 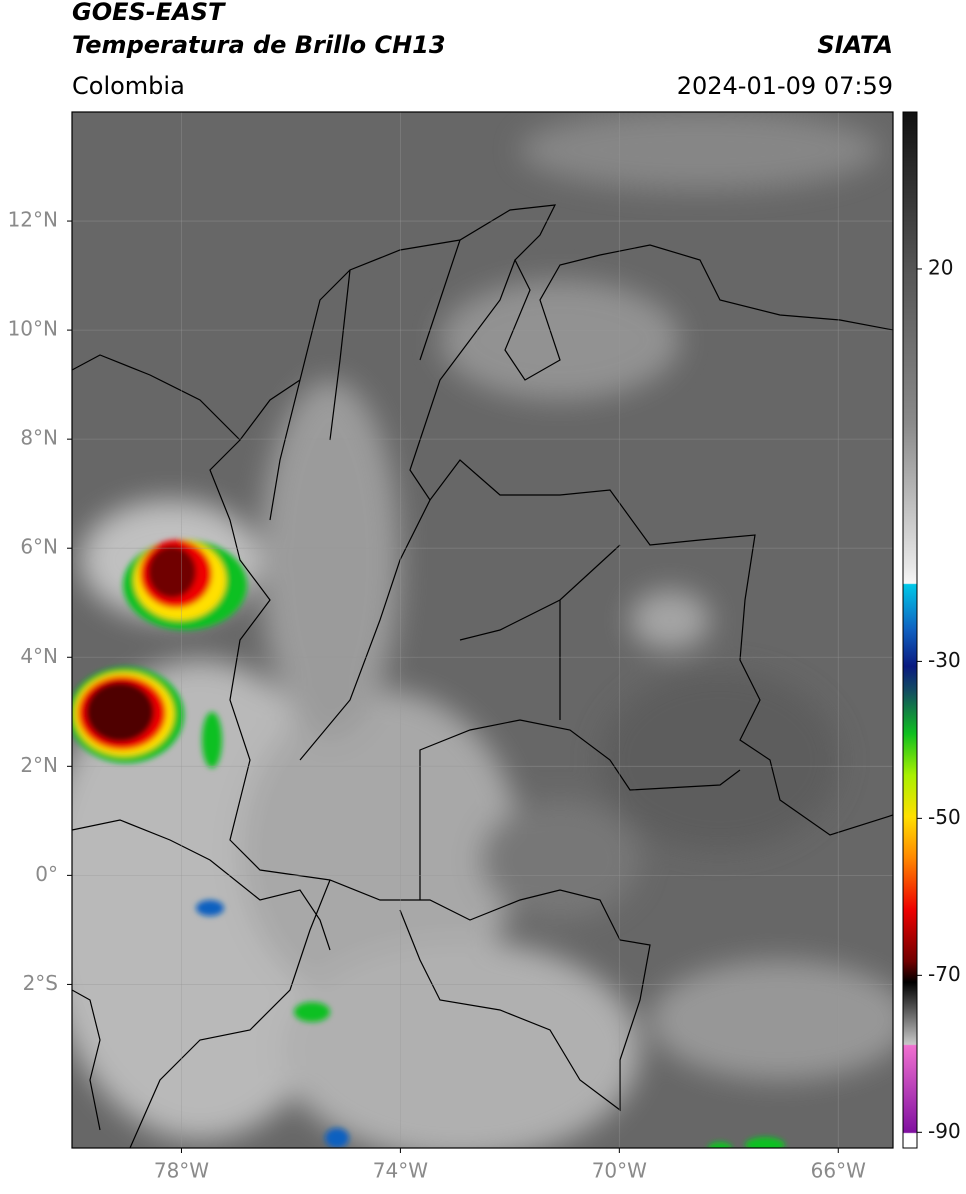 What do you see at coordinates (39, 765) in the screenshot?
I see `y-tick-label: 2°N` at bounding box center [39, 765].